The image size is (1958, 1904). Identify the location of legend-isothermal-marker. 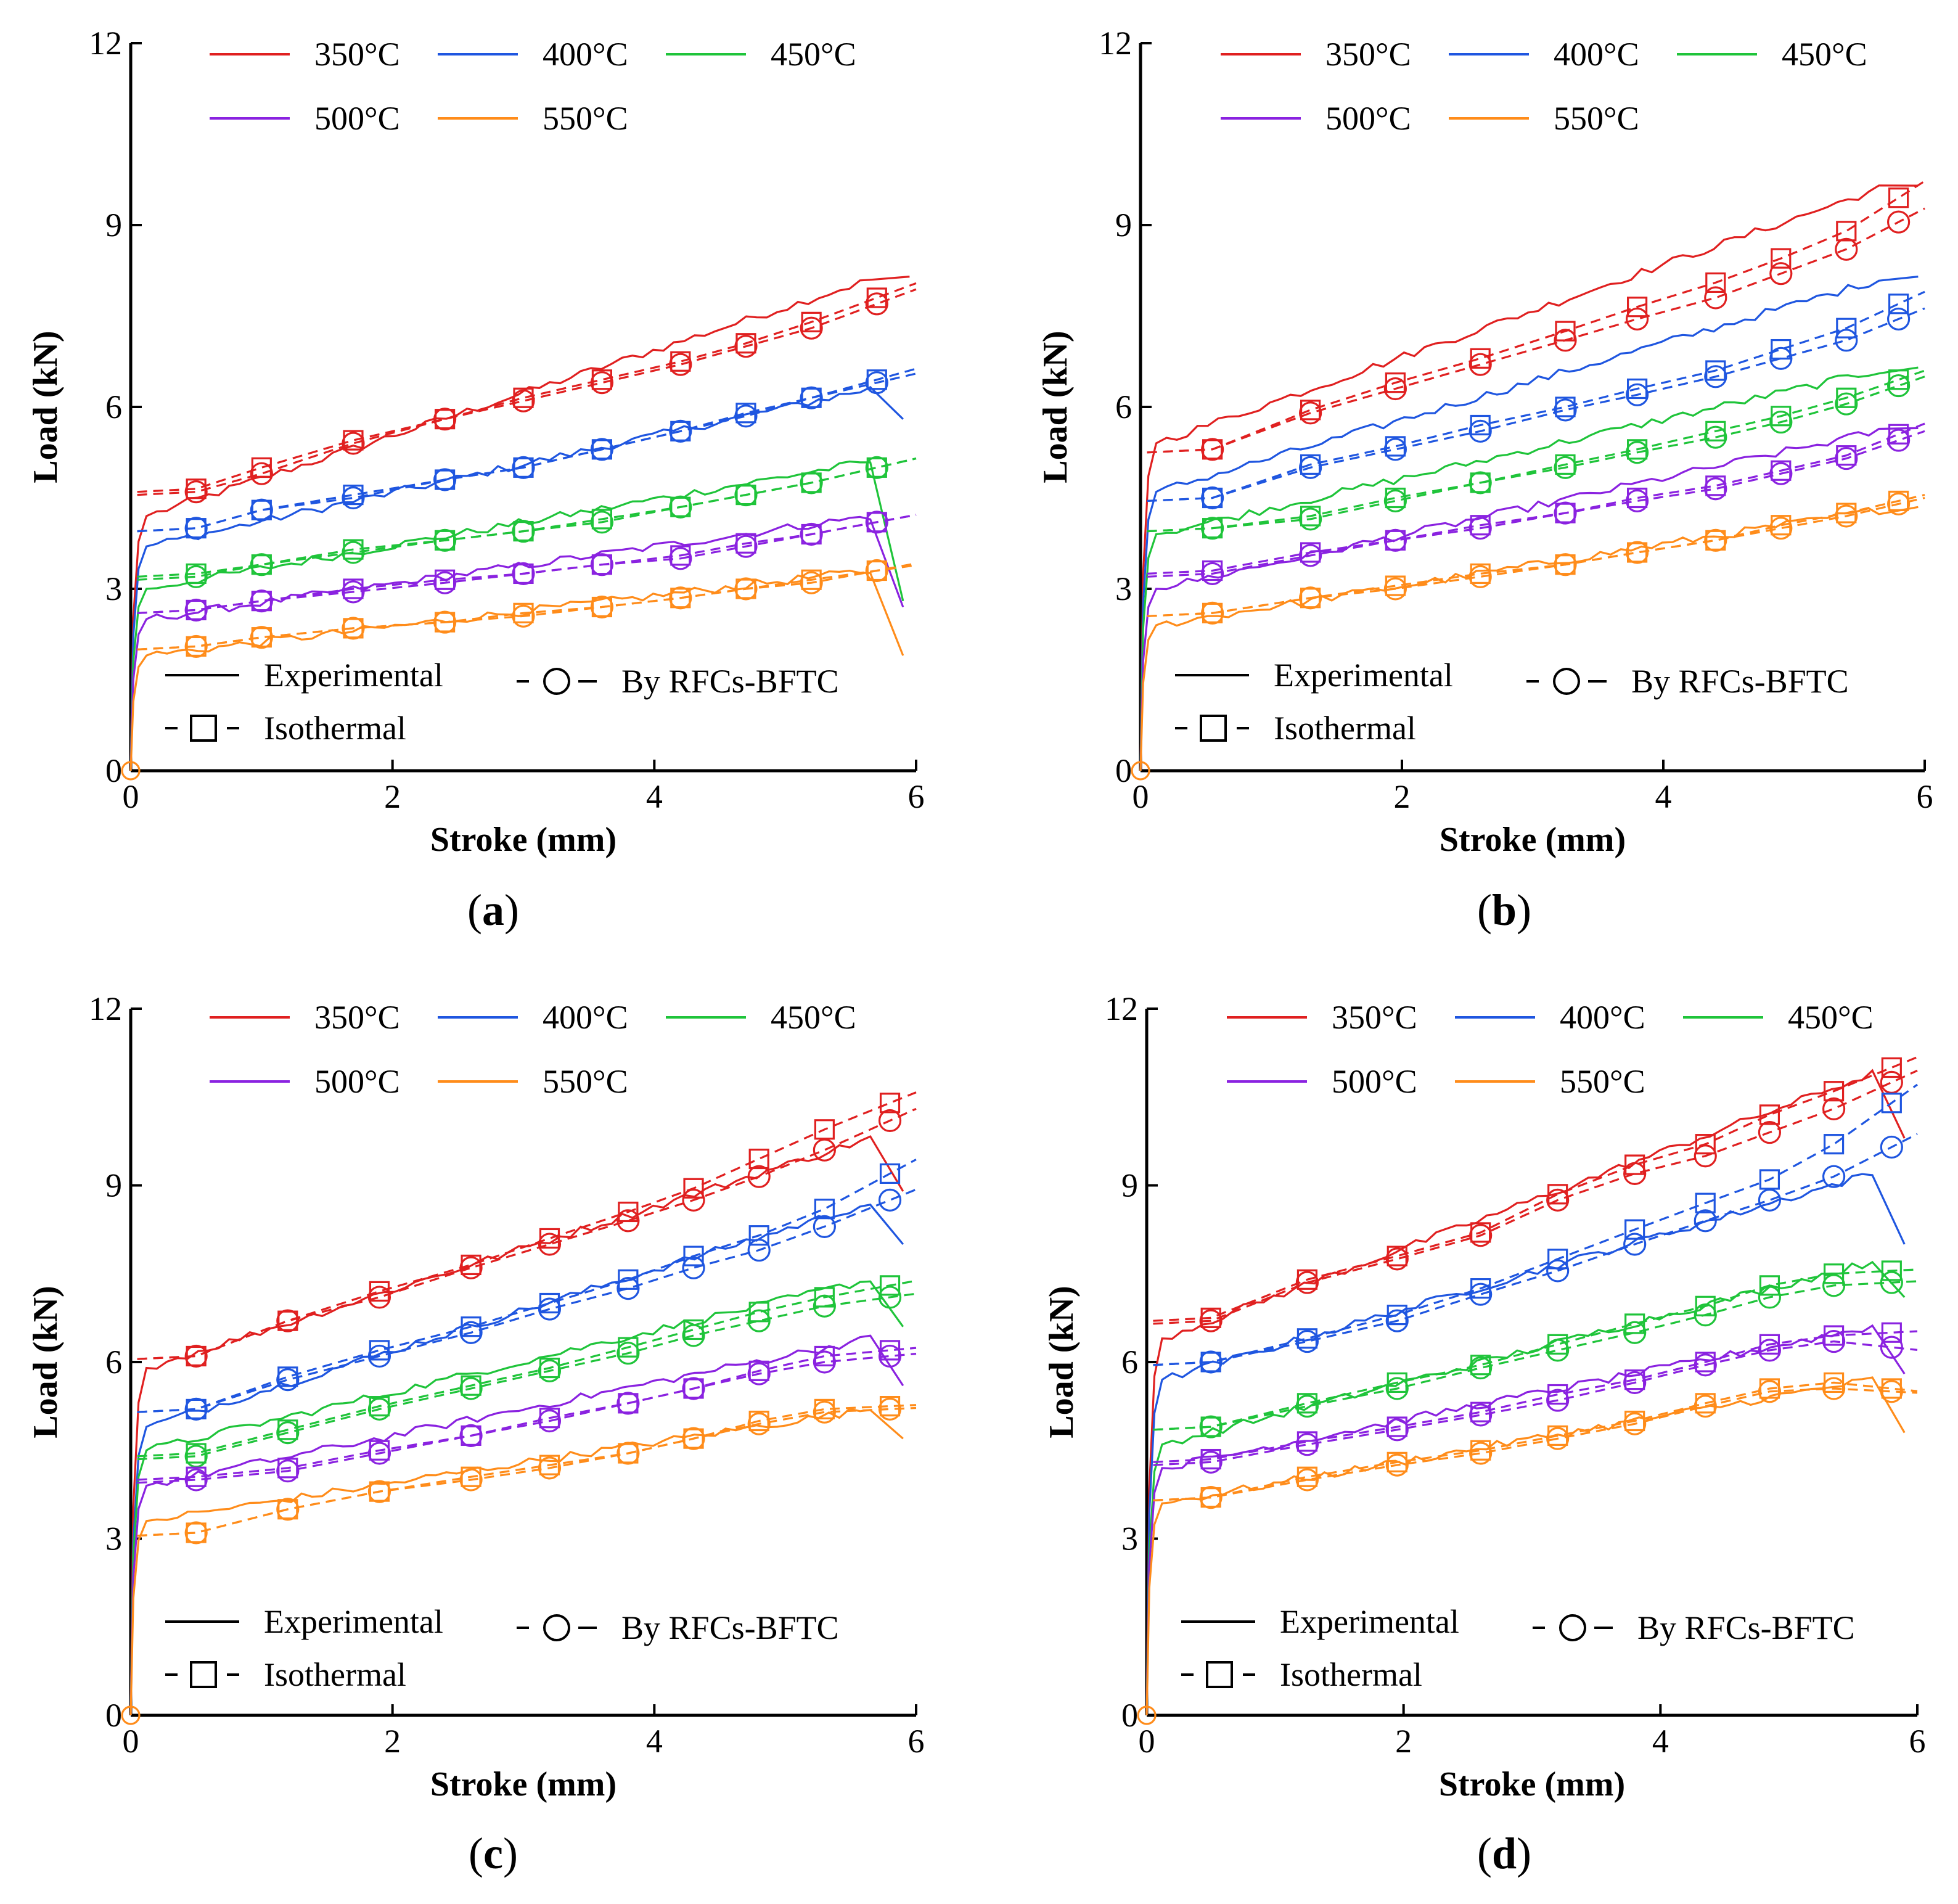
(203, 728).